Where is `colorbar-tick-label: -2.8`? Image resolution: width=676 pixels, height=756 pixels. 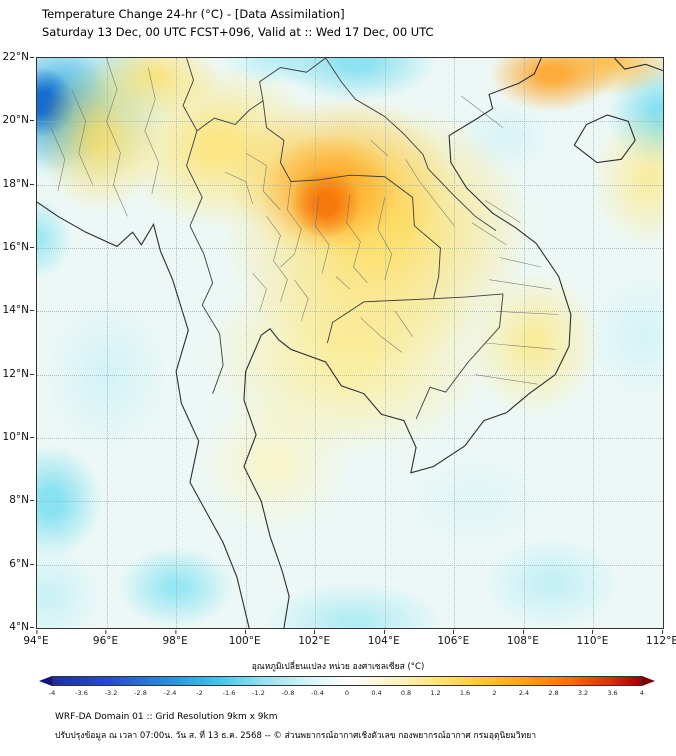
colorbar-tick-label: -2.8 is located at coordinates (140, 693).